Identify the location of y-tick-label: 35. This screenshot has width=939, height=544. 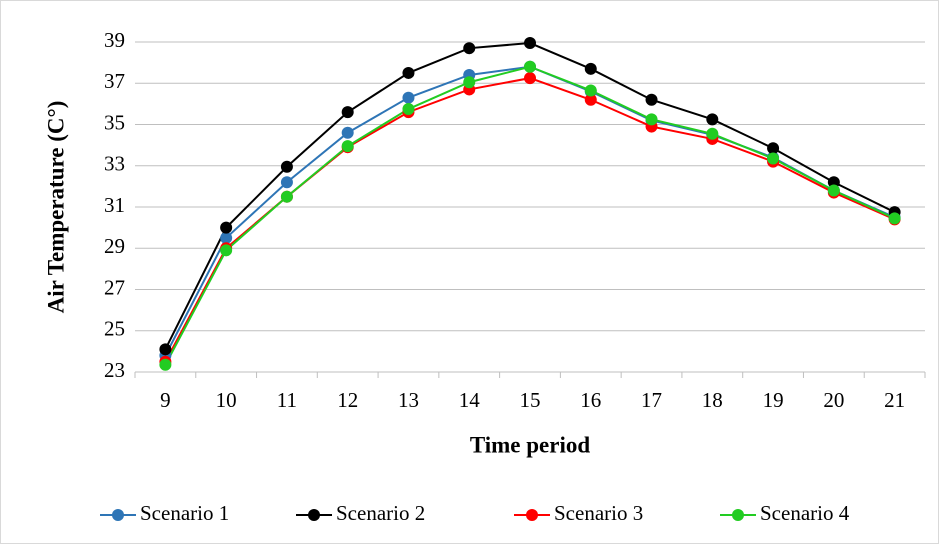
(114, 122).